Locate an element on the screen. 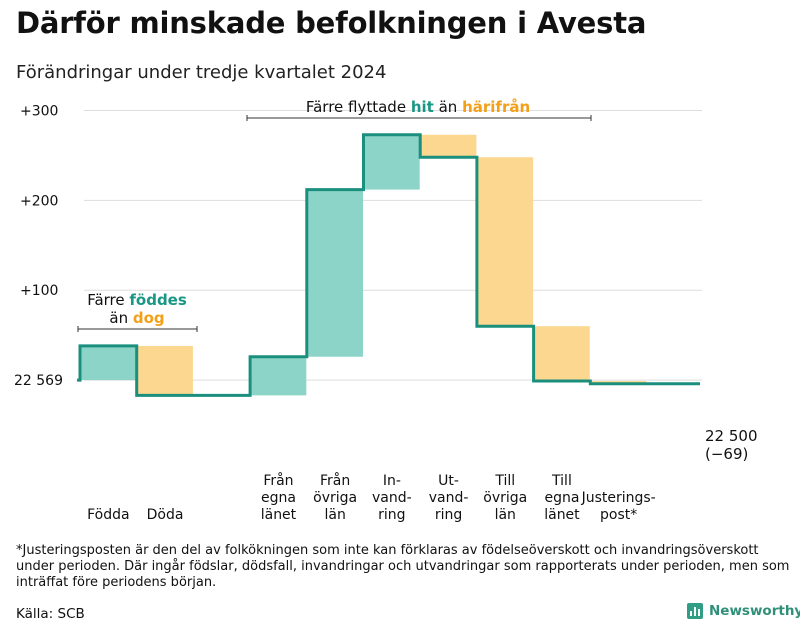  annotation-segment: föddes is located at coordinates (157, 300).